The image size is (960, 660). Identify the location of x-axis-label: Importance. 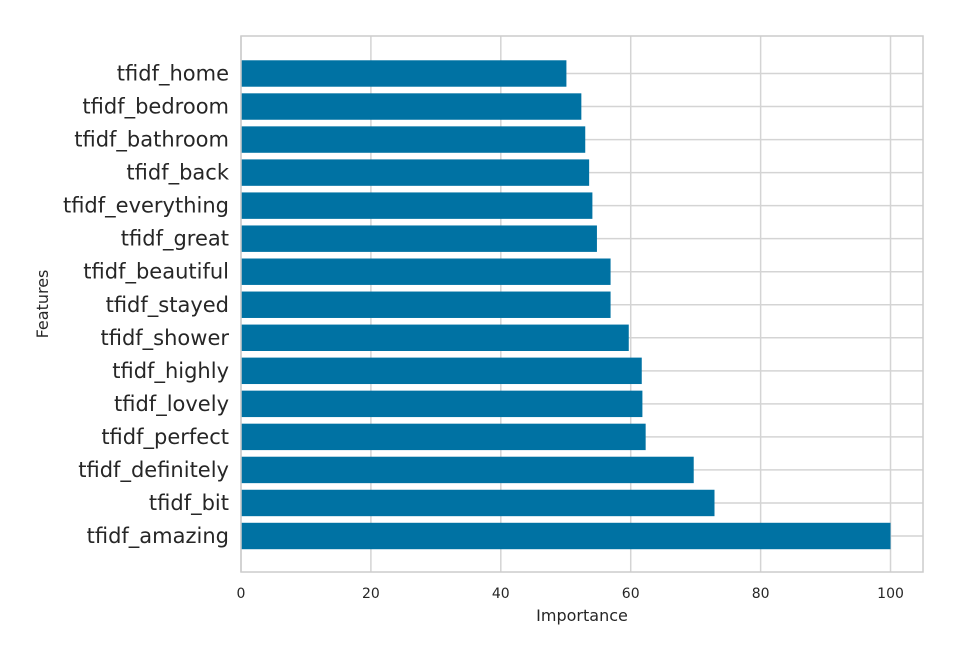
(582, 615).